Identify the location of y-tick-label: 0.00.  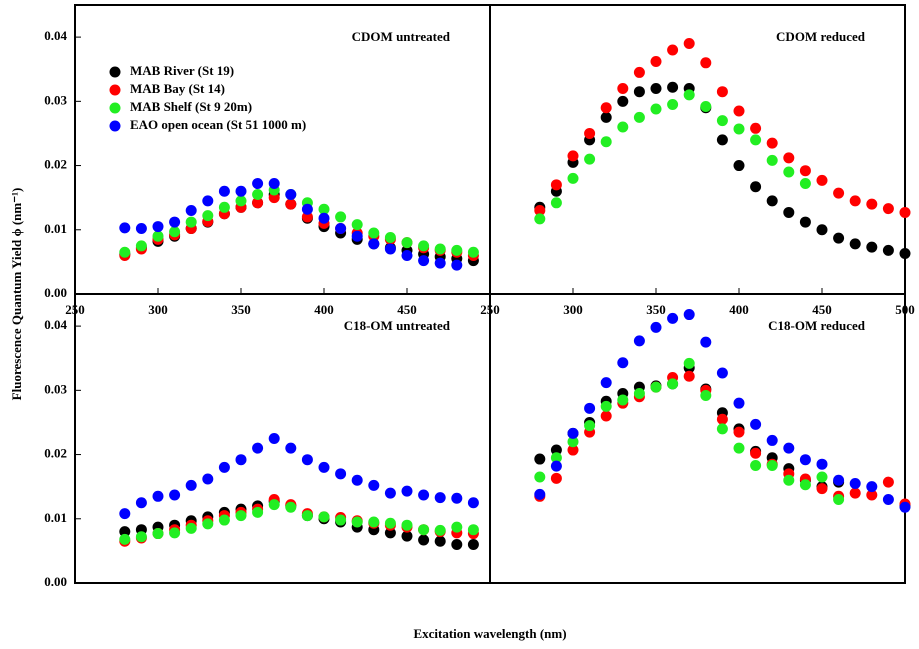
(55, 292).